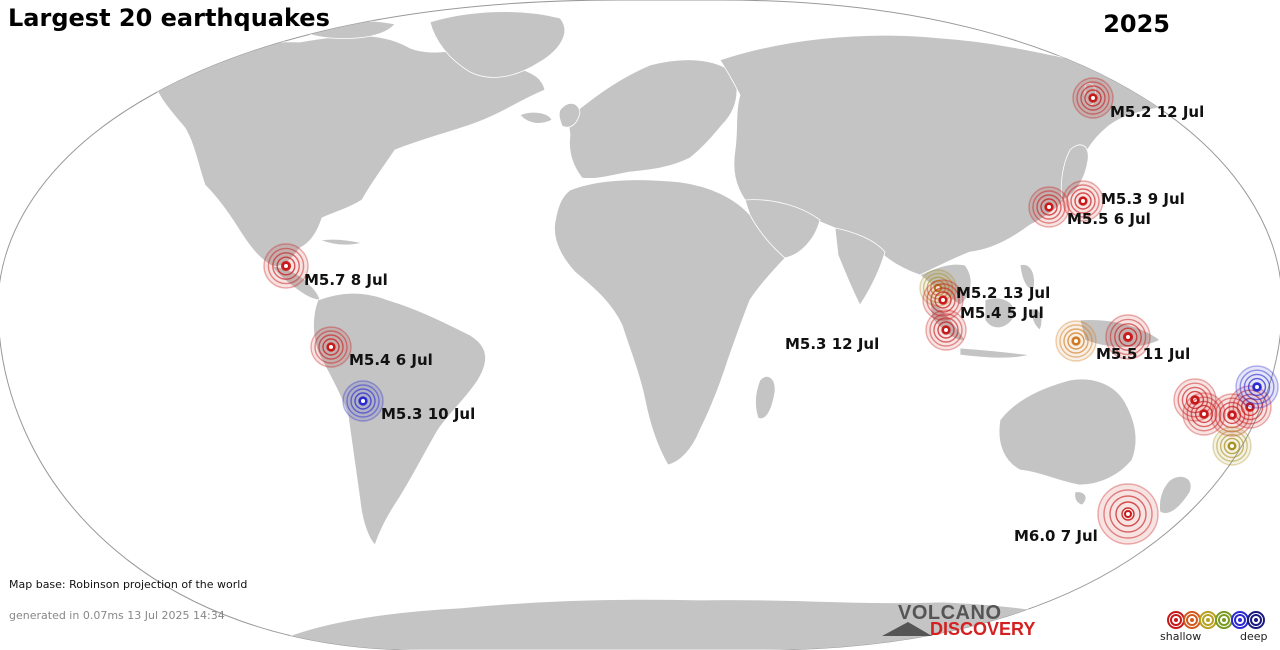  Describe the element at coordinates (536, 117) in the screenshot. I see `land-iceland` at that location.